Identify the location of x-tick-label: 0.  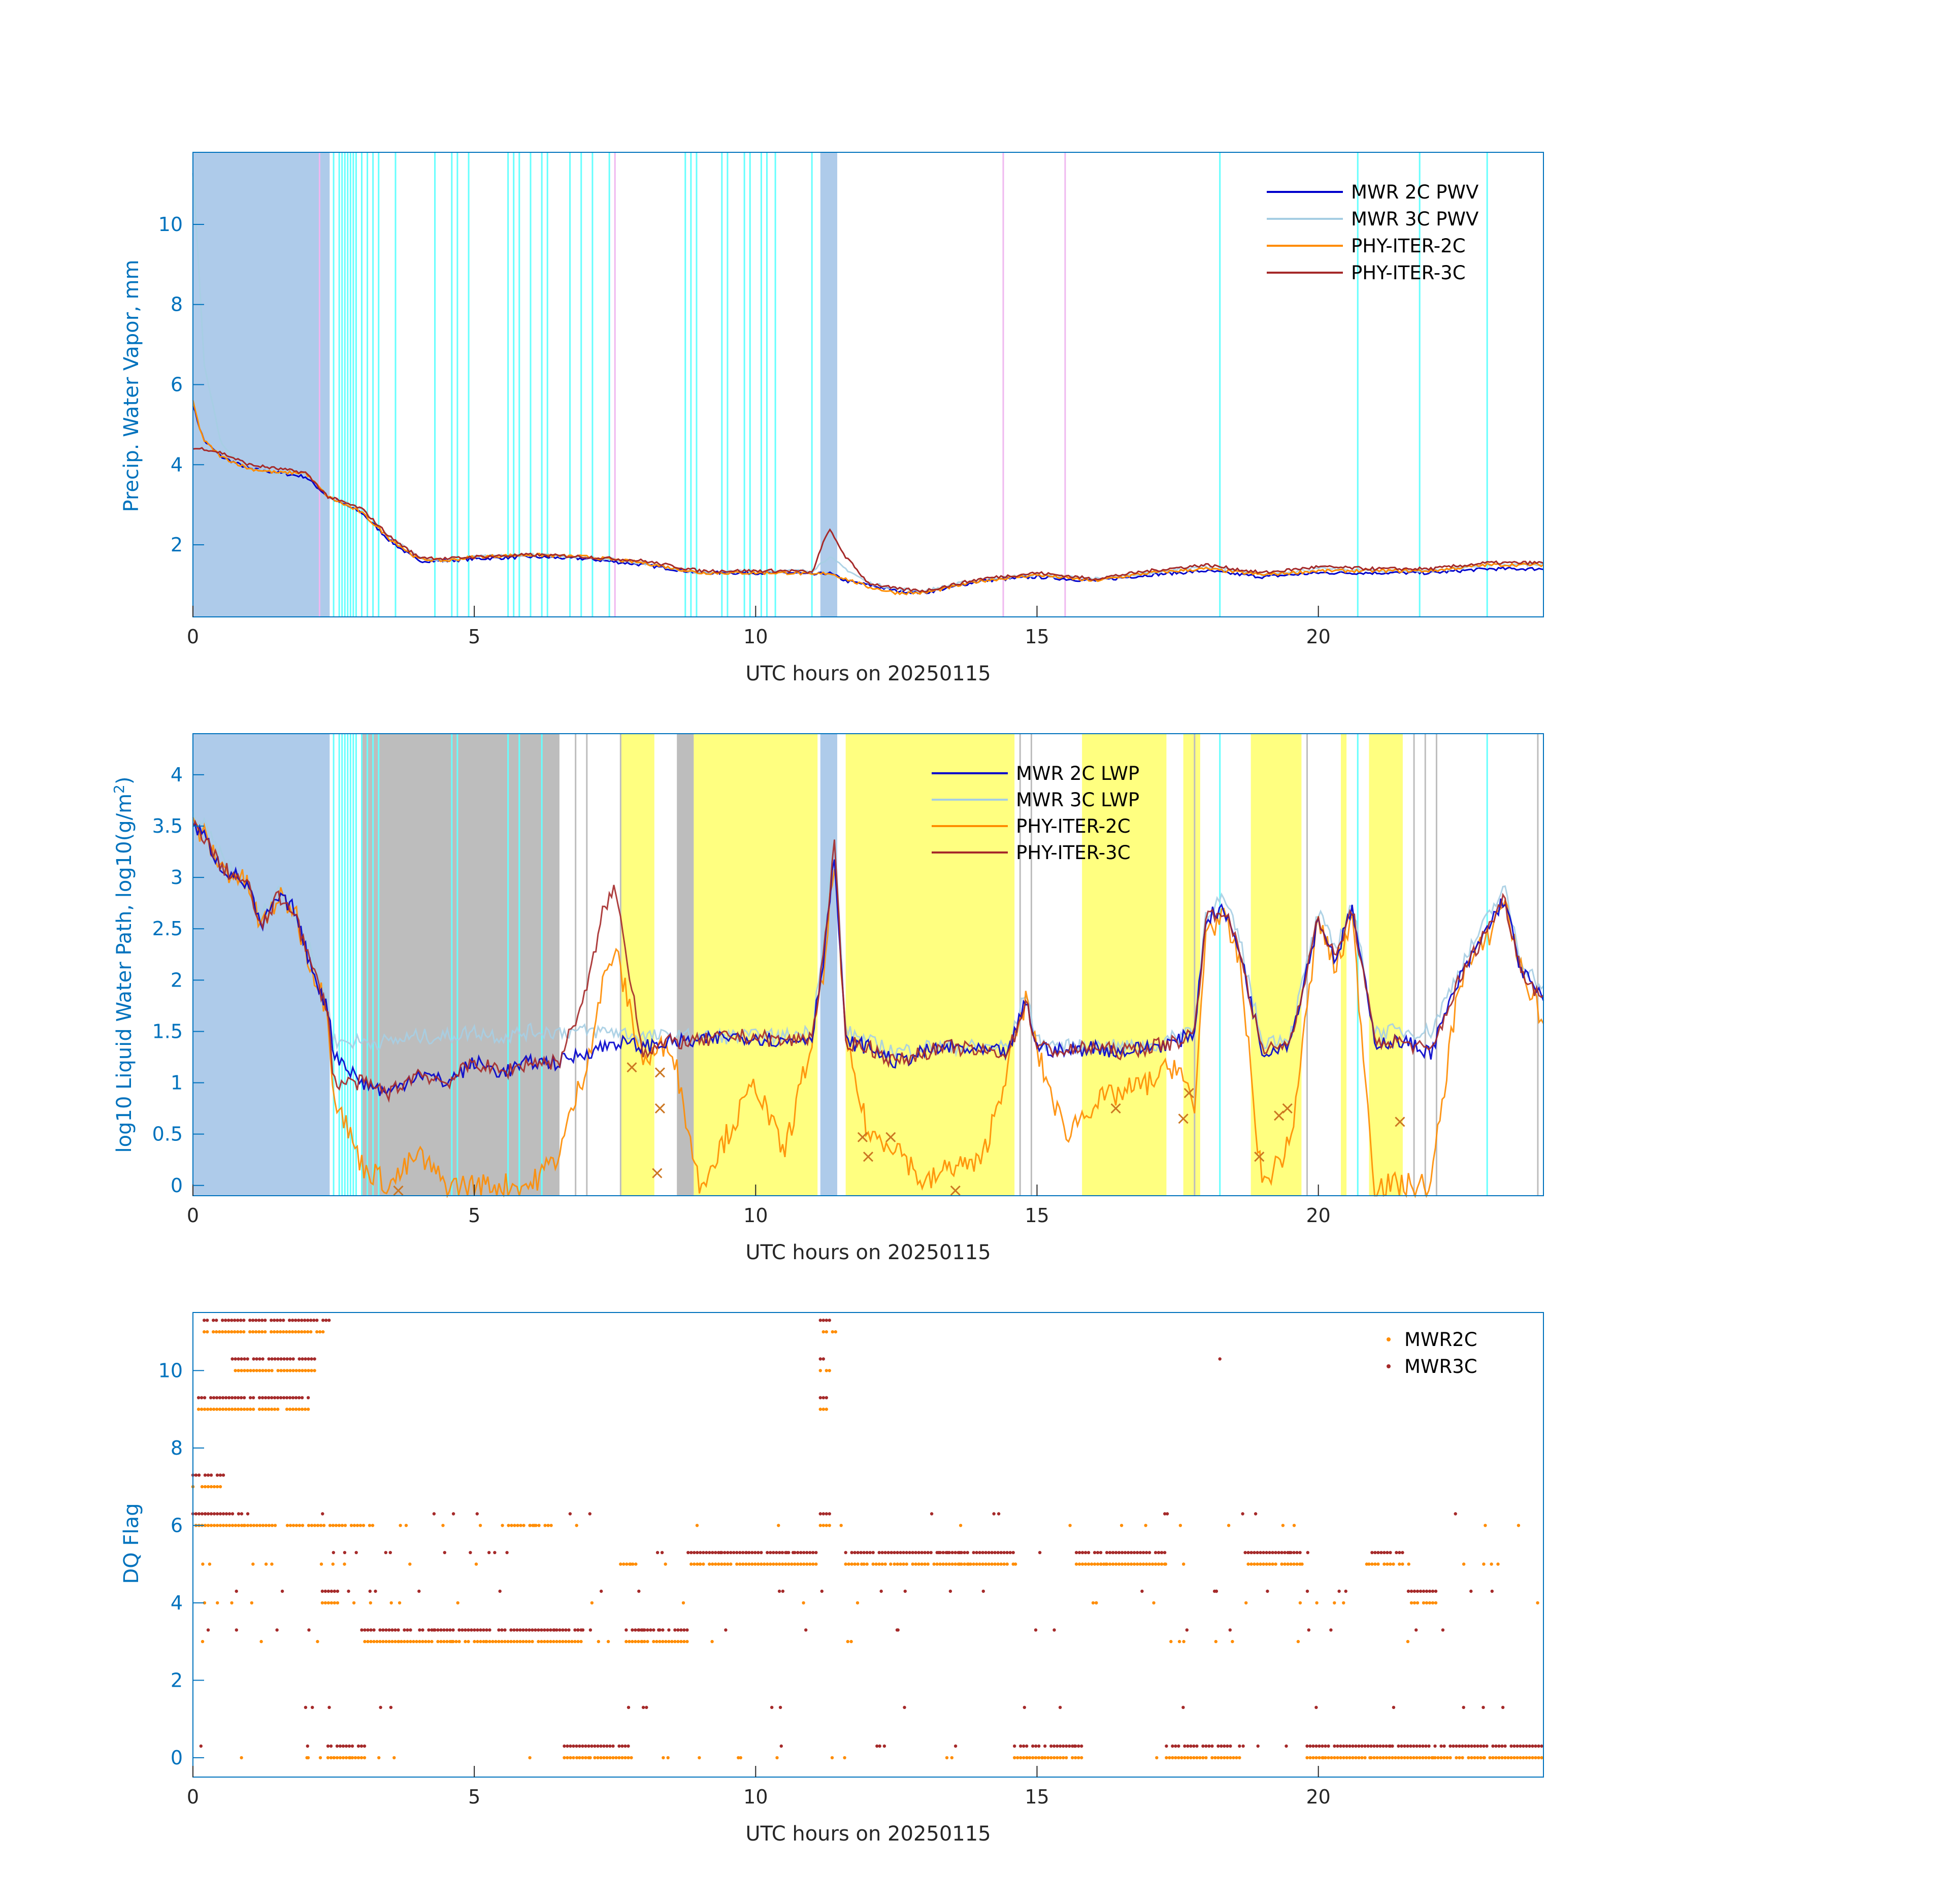
(193, 1215).